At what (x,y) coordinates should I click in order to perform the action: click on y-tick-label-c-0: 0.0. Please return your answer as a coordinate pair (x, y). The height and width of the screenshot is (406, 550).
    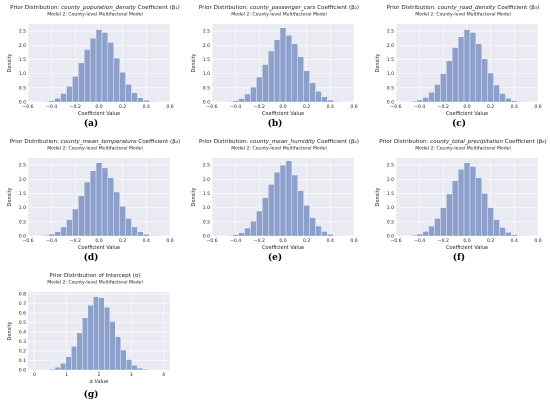
    Looking at the image, I should click on (390, 103).